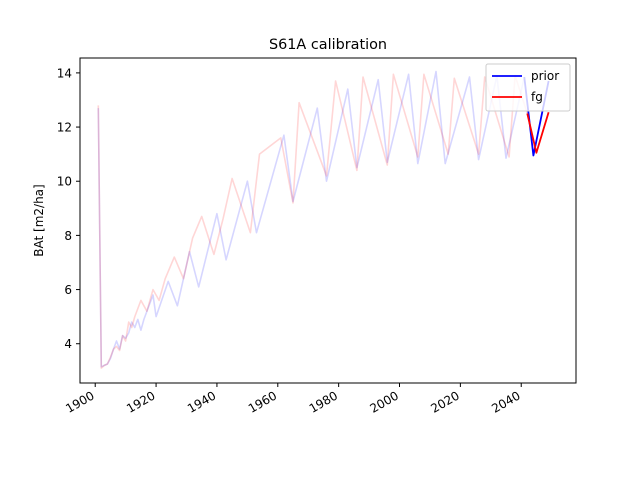 The image size is (640, 480). I want to click on y-axis-title: BAt [m2/ha], so click(39, 220).